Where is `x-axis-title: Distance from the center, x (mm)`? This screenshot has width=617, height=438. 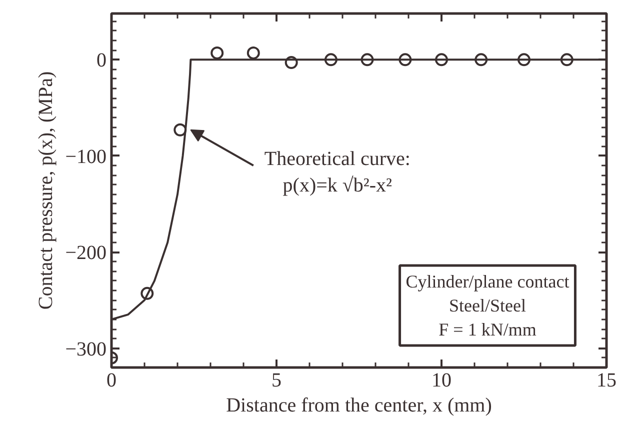
x-axis-title: Distance from the center, x (mm) is located at coordinates (359, 405).